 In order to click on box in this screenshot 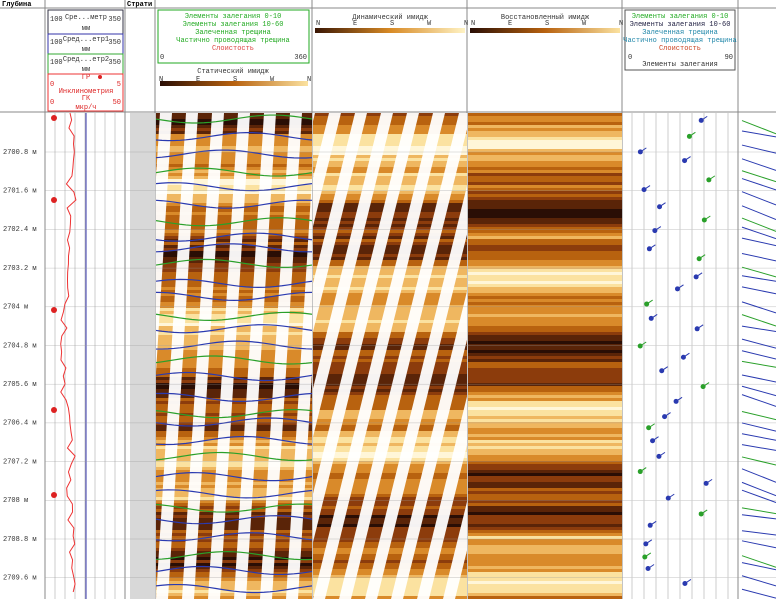, I will do `click(680, 40)`.